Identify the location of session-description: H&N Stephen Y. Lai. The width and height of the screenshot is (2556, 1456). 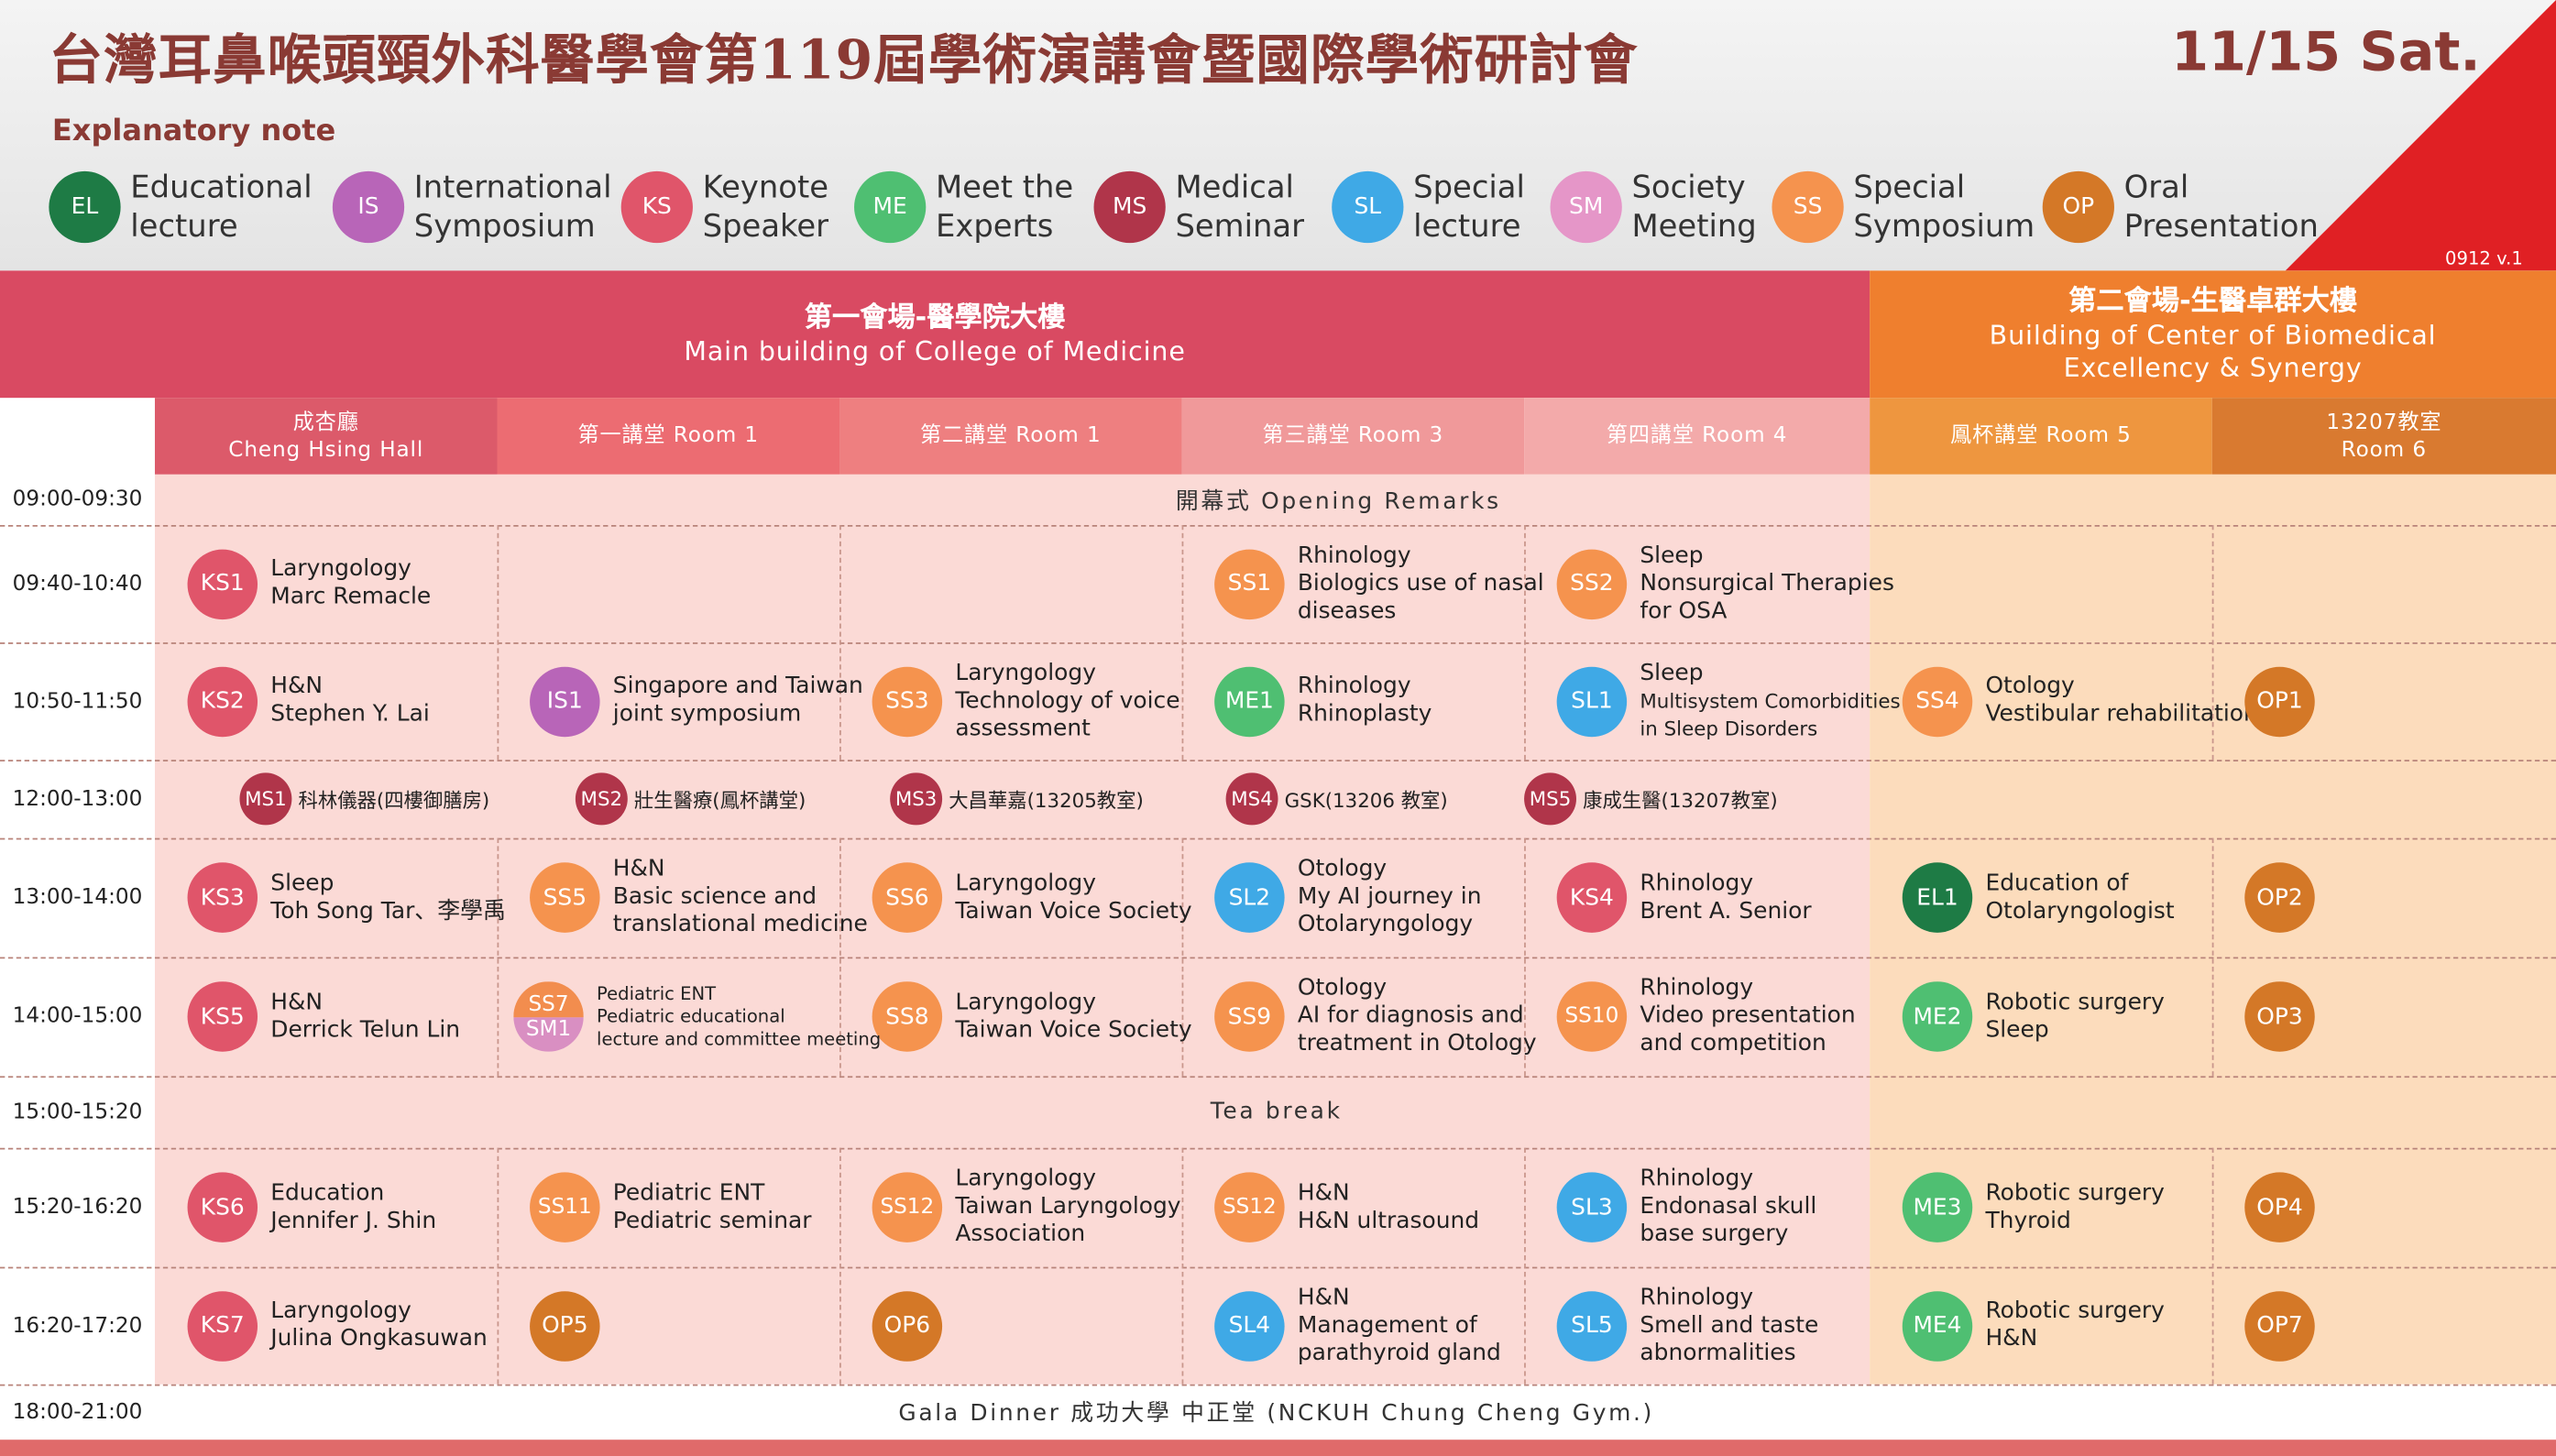
(350, 700).